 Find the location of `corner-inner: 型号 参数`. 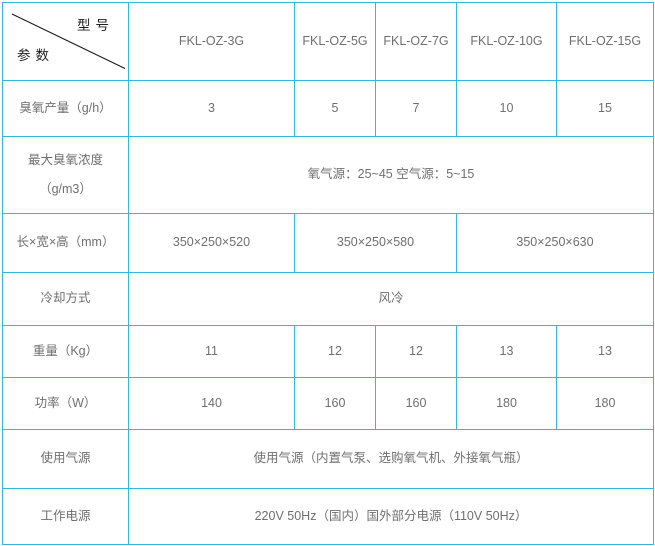

corner-inner: 型号 参数 is located at coordinates (65, 41).